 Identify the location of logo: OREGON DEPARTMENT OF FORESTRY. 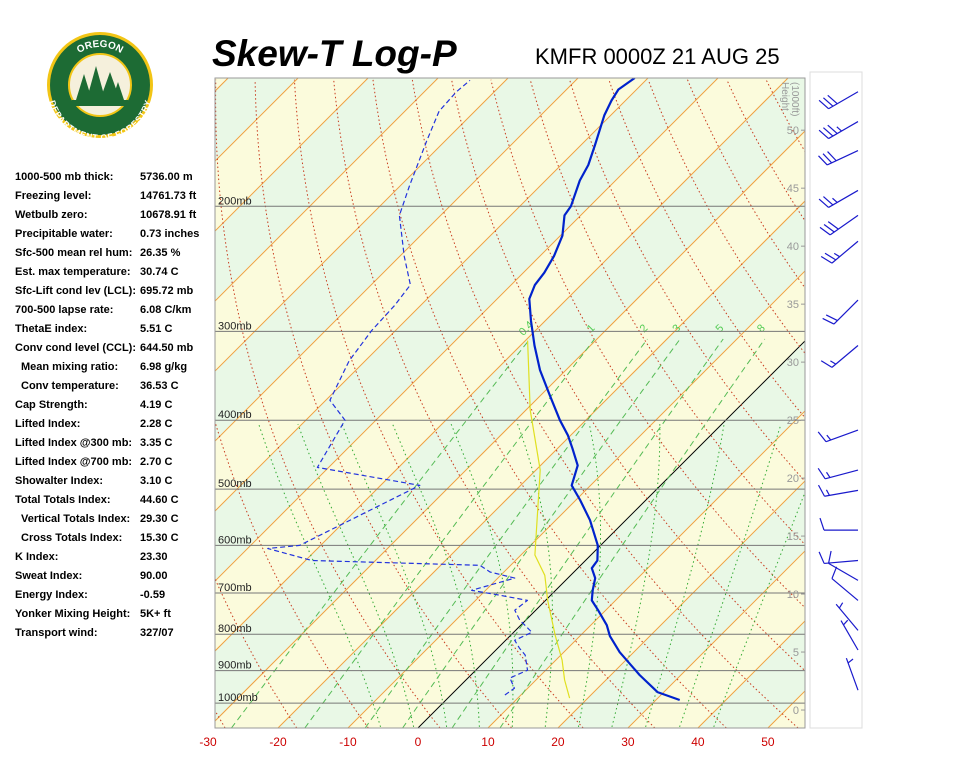
(100, 87).